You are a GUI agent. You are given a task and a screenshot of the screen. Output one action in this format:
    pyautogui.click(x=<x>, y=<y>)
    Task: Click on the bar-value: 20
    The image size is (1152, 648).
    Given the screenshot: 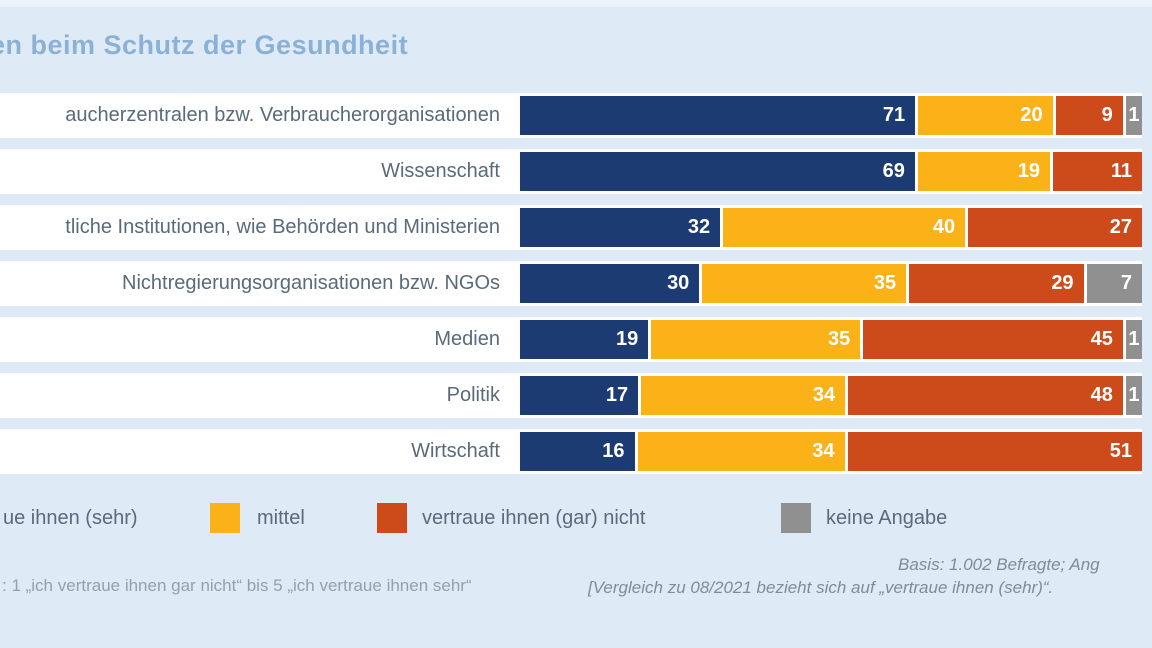 What is the action you would take?
    pyautogui.click(x=1031, y=115)
    